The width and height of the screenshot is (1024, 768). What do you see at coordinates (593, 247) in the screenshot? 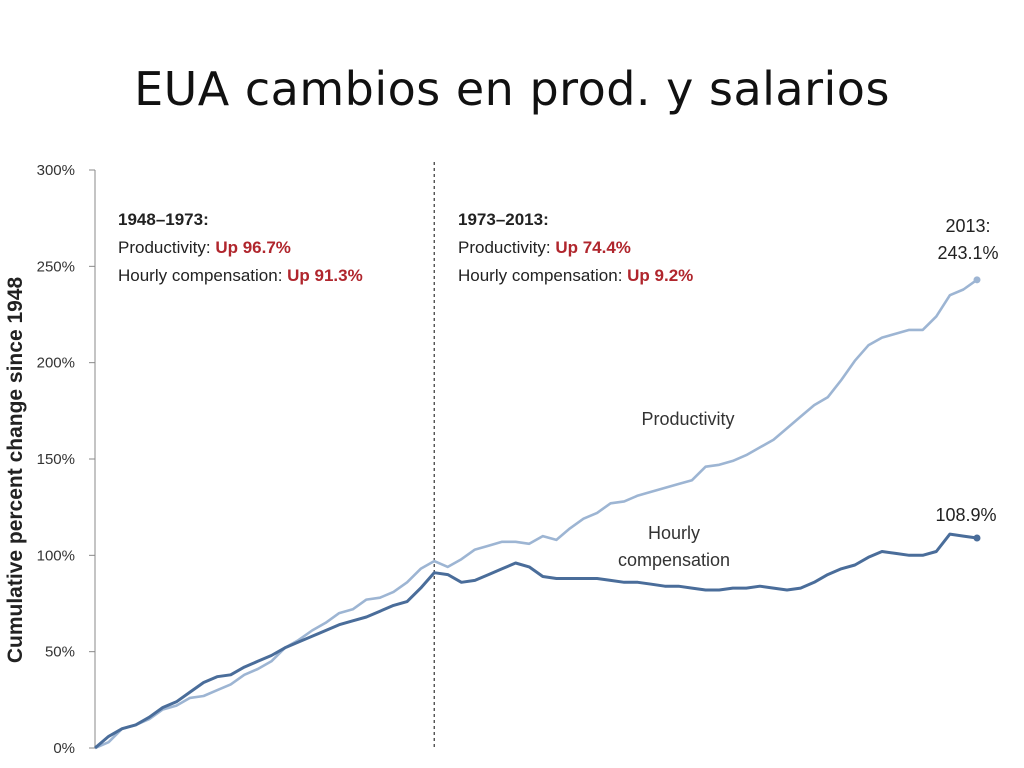
I see `right-productivity-value: Up 74.4%` at bounding box center [593, 247].